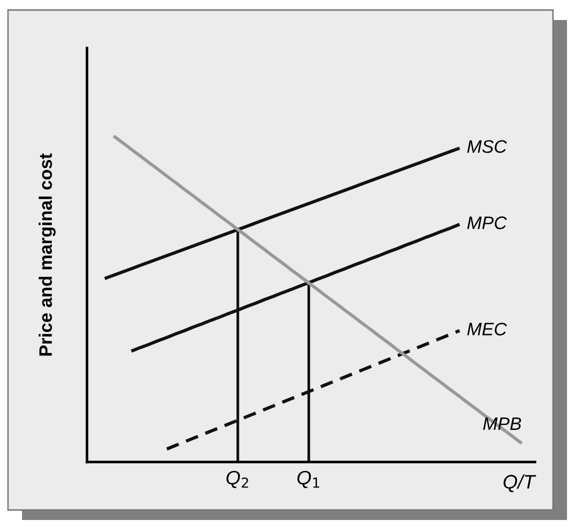  I want to click on x-tick-label: Q$_{1}$, so click(308, 479).